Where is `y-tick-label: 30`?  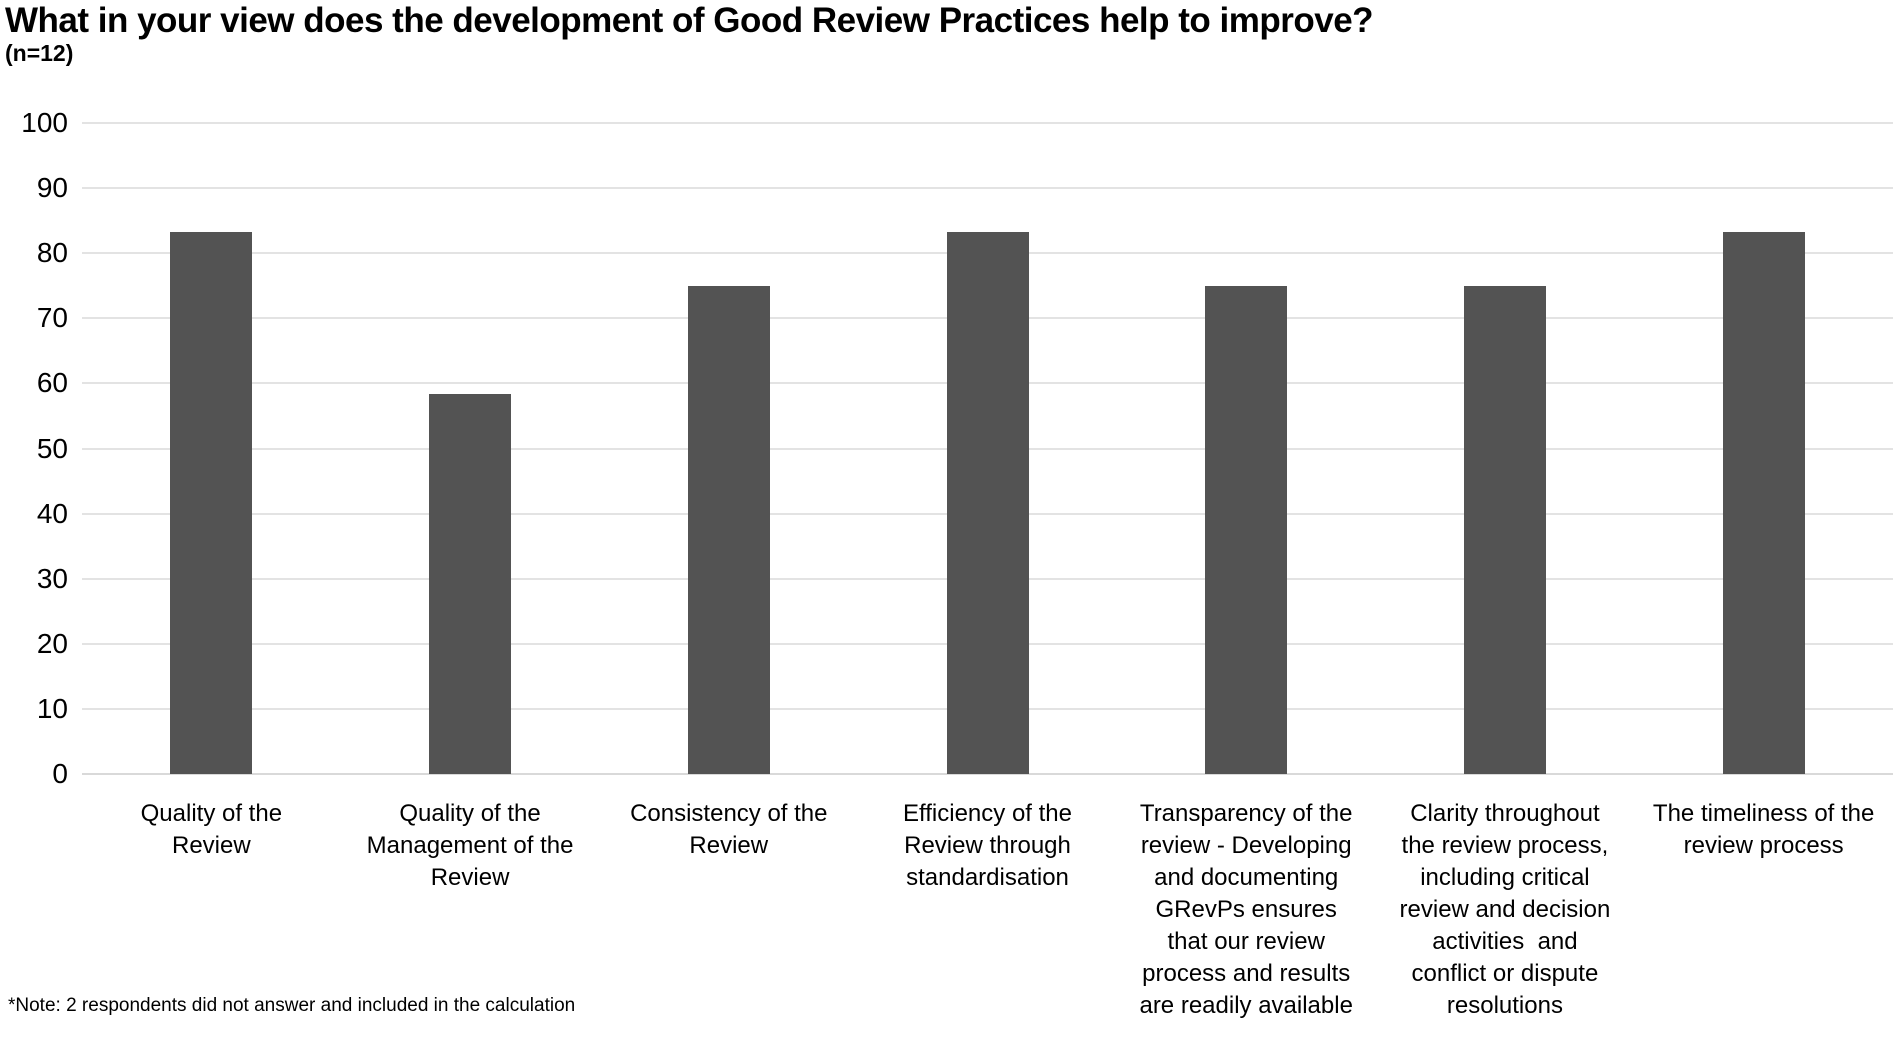
y-tick-label: 30 is located at coordinates (52, 578).